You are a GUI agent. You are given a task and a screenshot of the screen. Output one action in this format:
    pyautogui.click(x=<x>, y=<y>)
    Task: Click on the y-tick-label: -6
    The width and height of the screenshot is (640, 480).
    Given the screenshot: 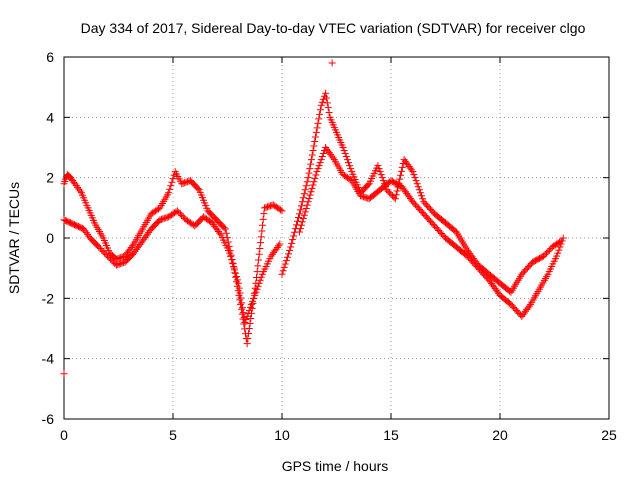 What is the action you would take?
    pyautogui.click(x=48, y=419)
    